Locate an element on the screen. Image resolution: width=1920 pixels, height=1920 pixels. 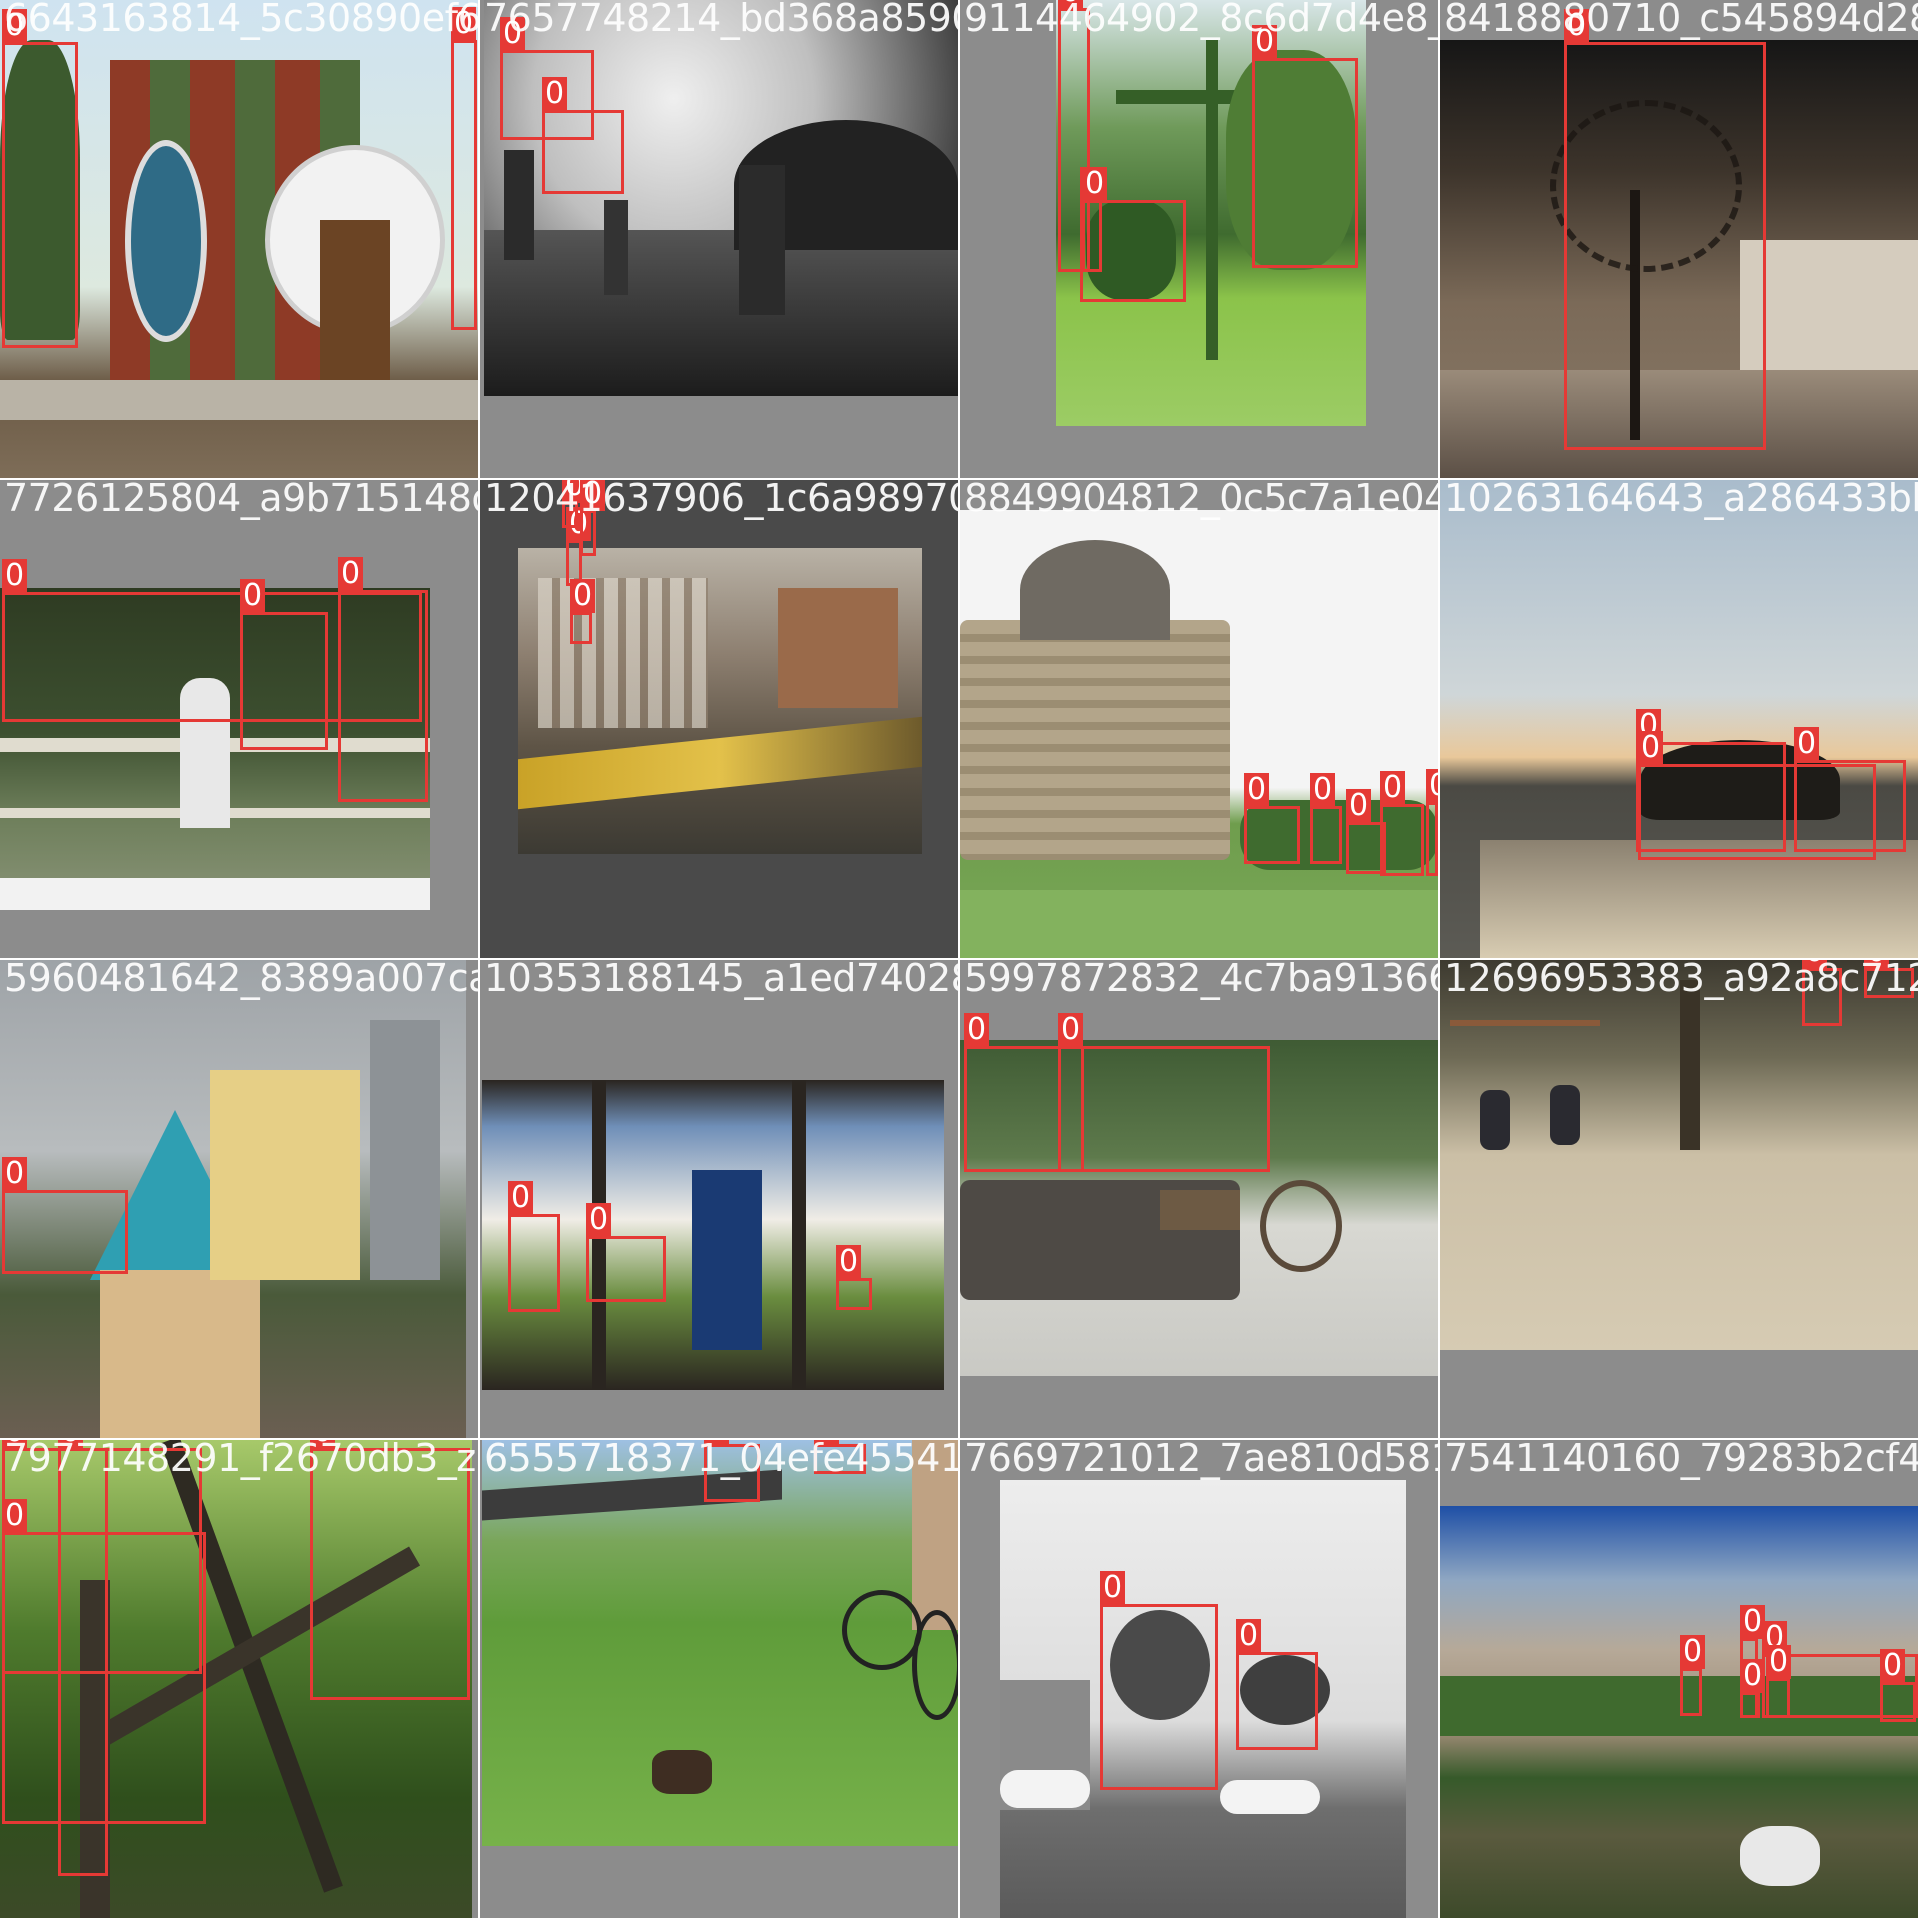
filename-label: 5997872832_4c7ba91366_z.jpg is located at coordinates (1201, 980).